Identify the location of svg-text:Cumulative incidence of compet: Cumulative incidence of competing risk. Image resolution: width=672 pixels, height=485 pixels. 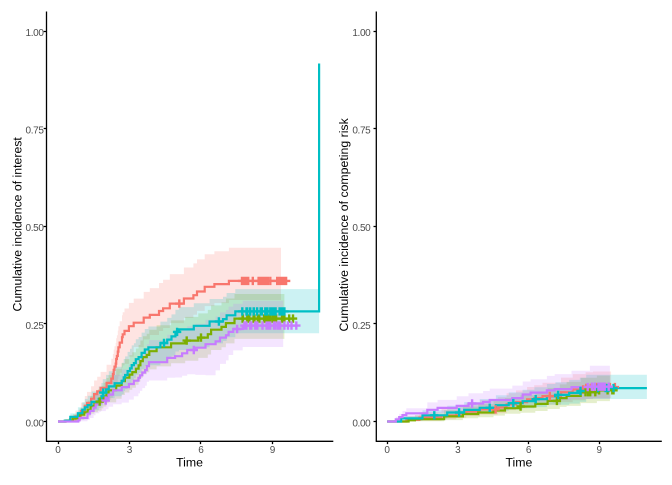
(344, 224).